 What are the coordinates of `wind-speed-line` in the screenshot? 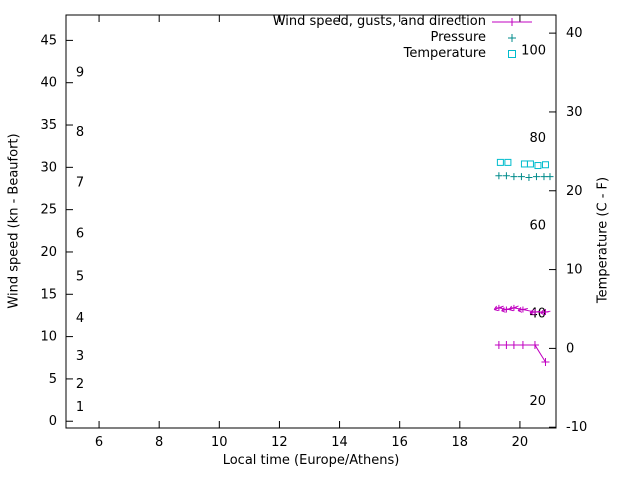 It's located at (522, 353).